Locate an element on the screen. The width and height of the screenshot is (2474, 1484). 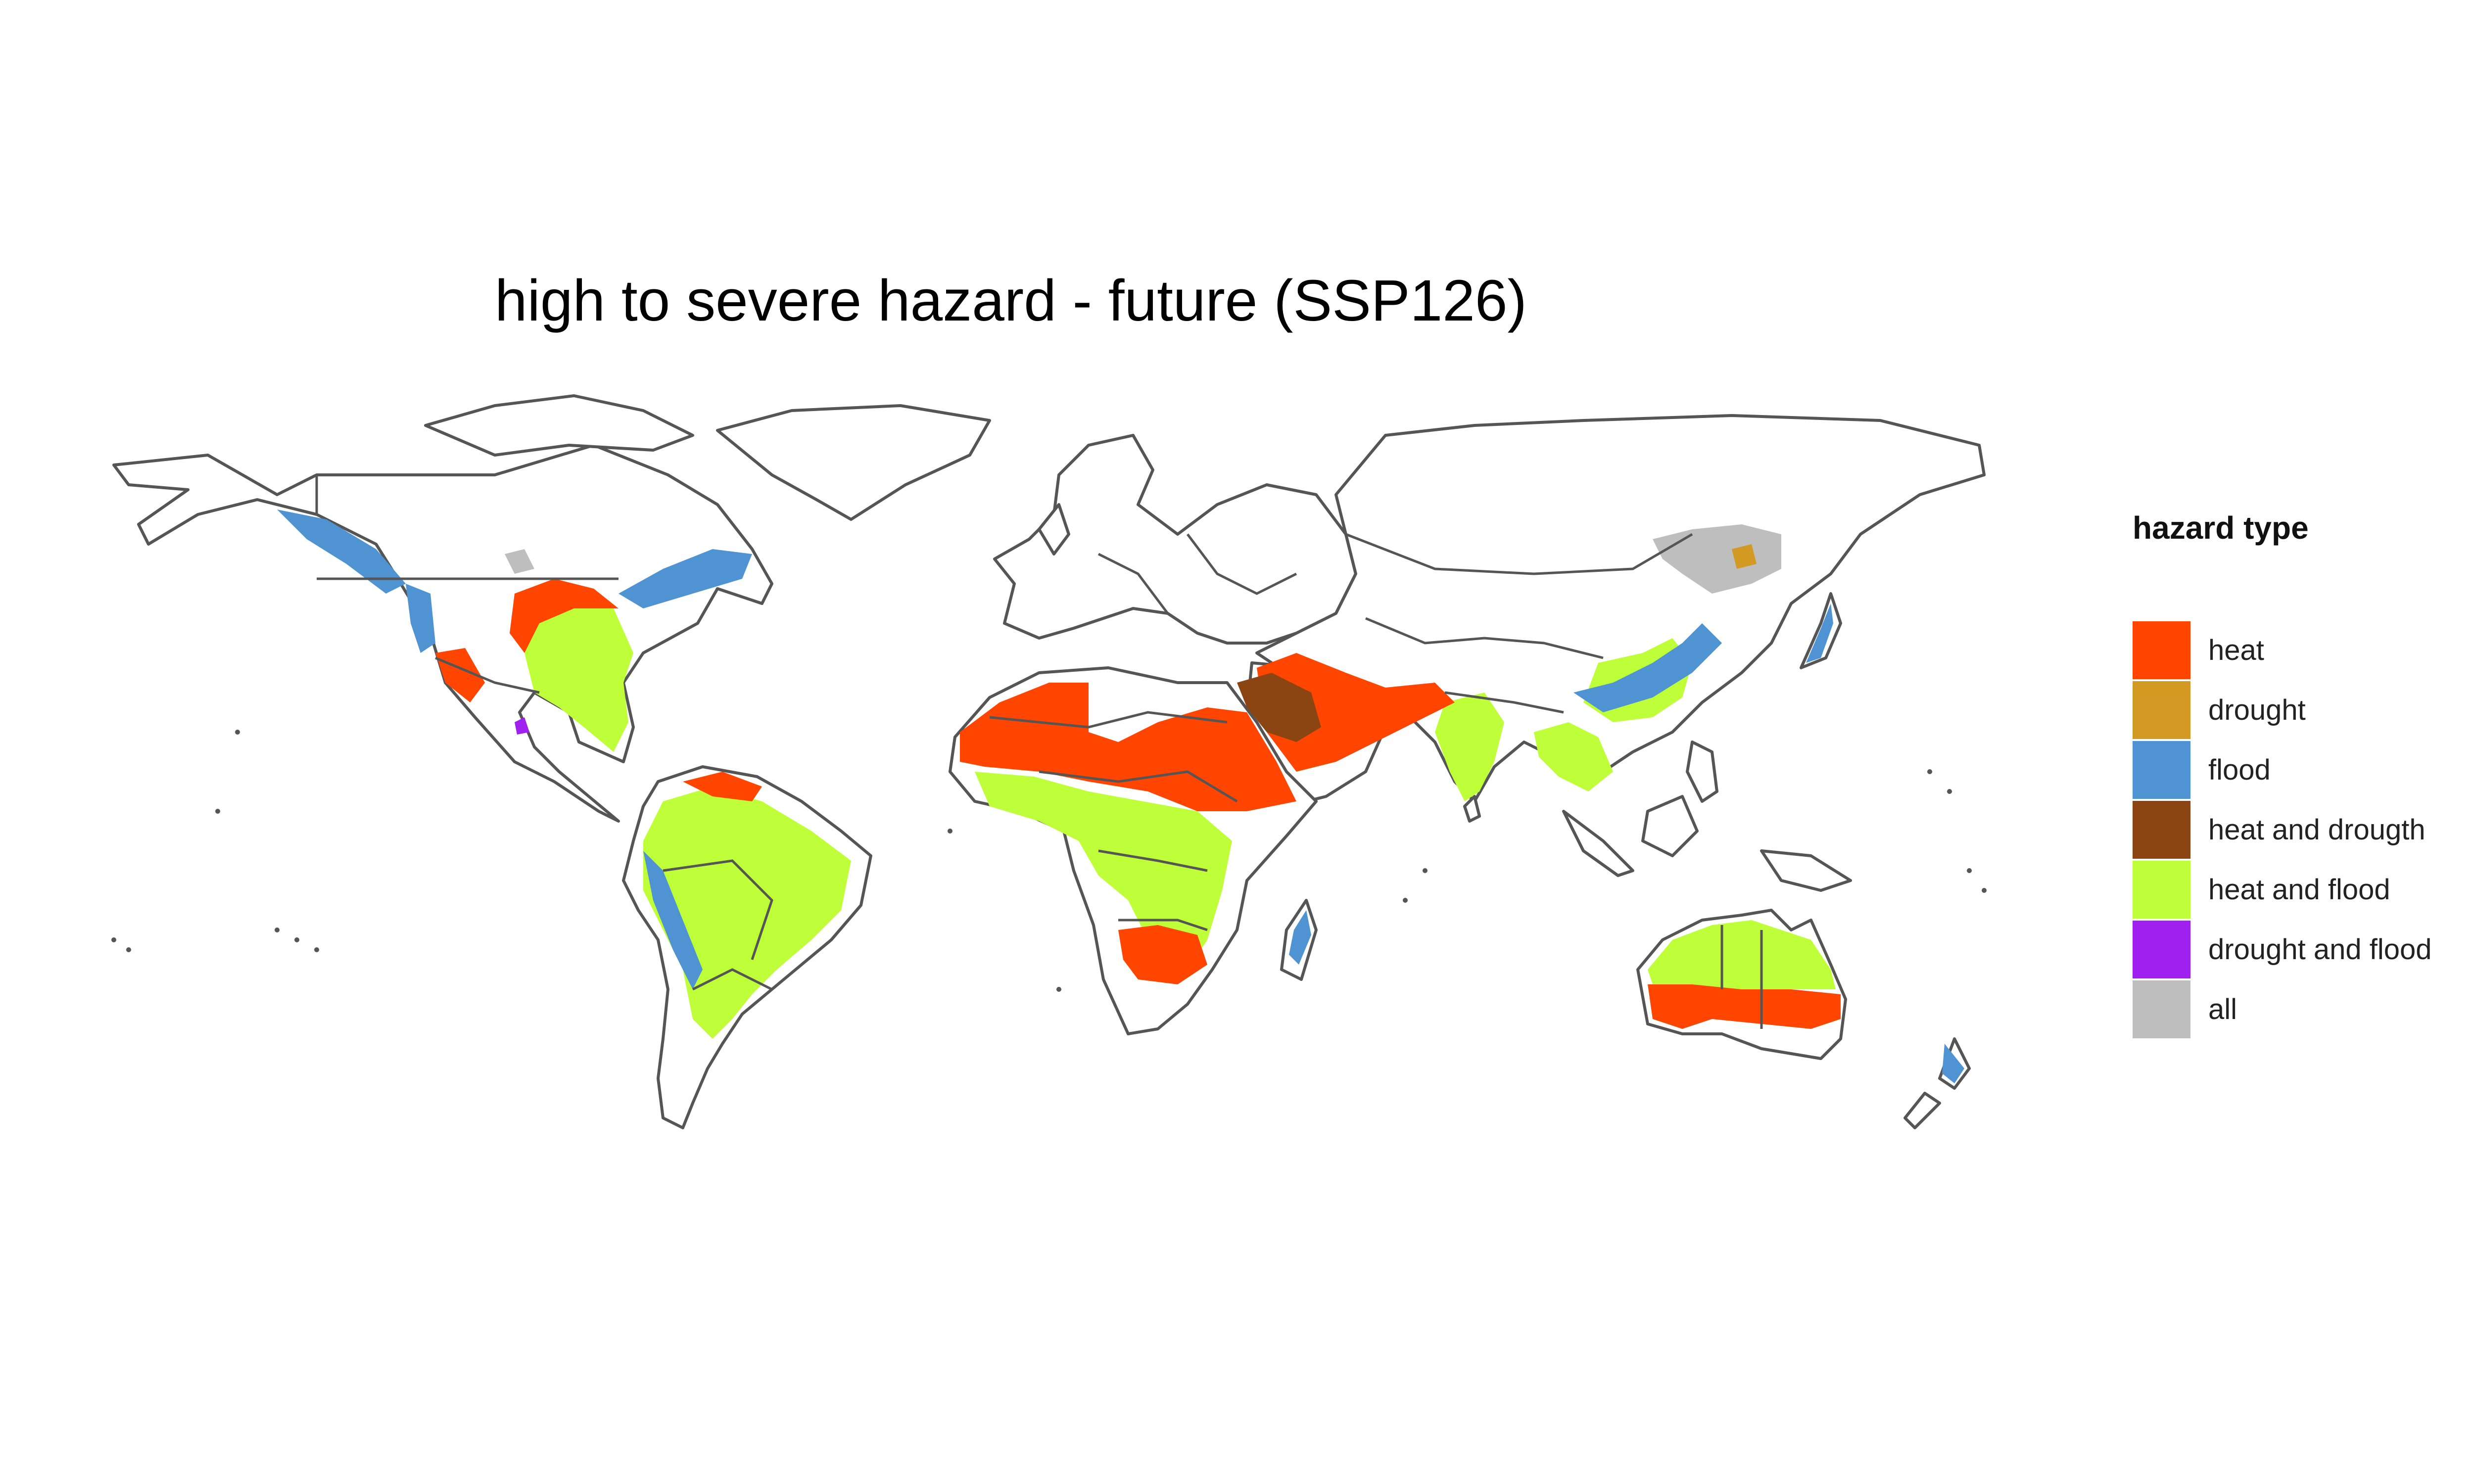
land-arctic-islands is located at coordinates (559, 425).